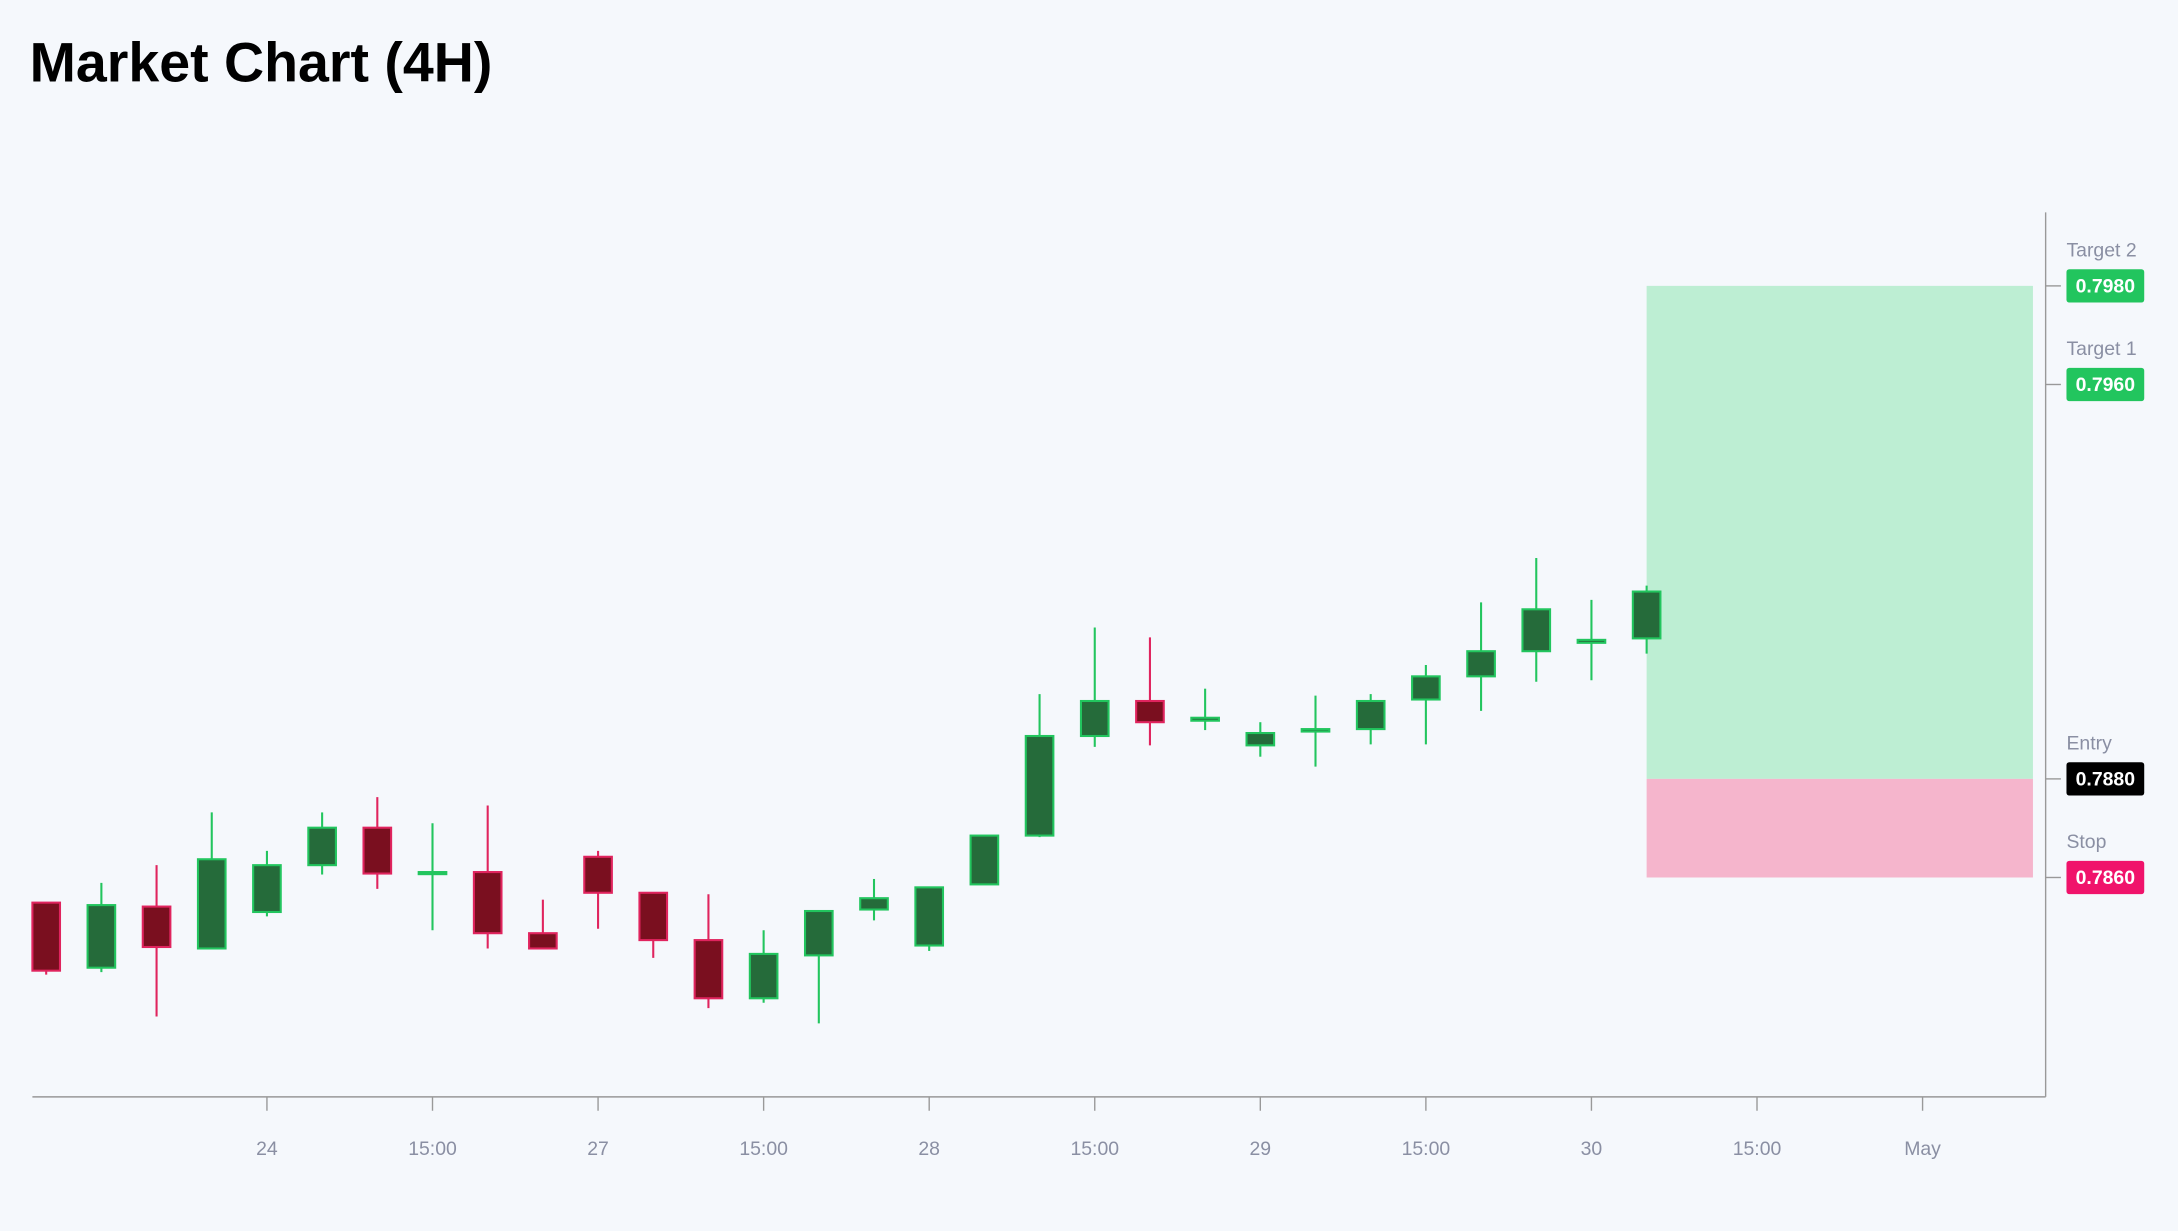  I want to click on x-tick-label: 27, so click(598, 1149).